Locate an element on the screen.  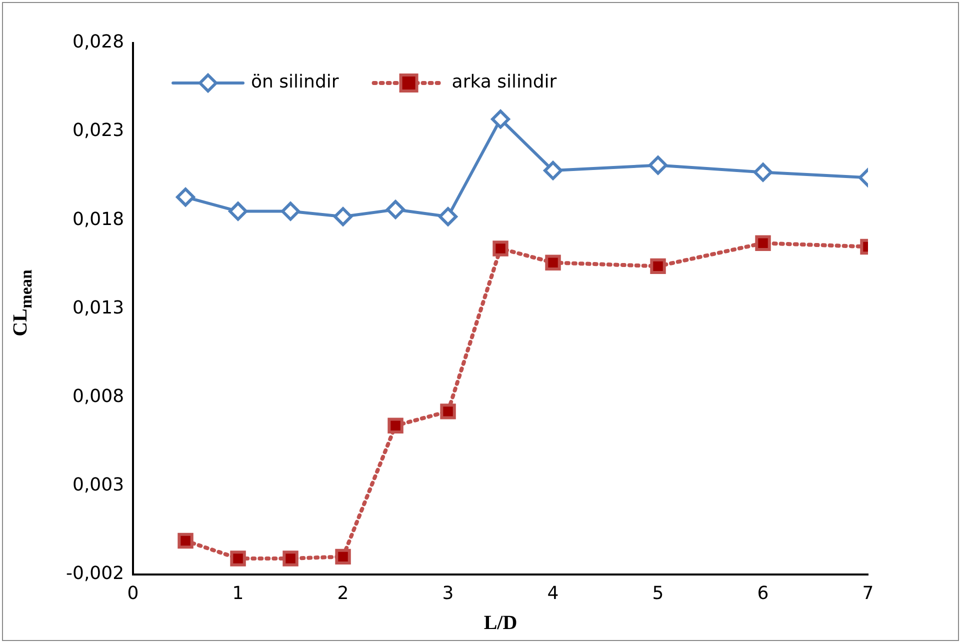
x-tick-label: 4 is located at coordinates (553, 593).